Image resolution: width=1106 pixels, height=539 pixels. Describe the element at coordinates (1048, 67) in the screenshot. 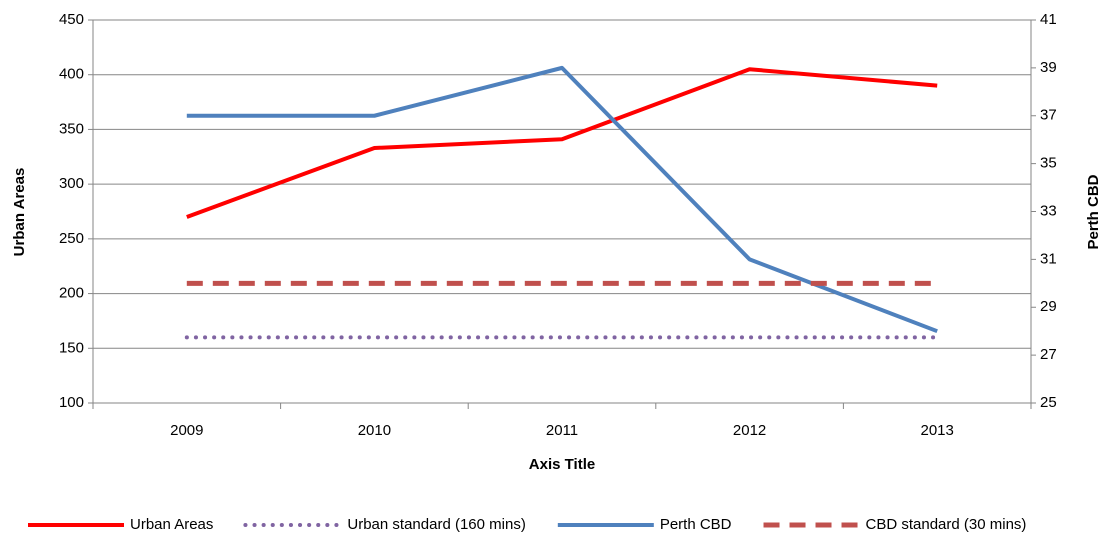

I see `y2-tick-label: 39` at that location.